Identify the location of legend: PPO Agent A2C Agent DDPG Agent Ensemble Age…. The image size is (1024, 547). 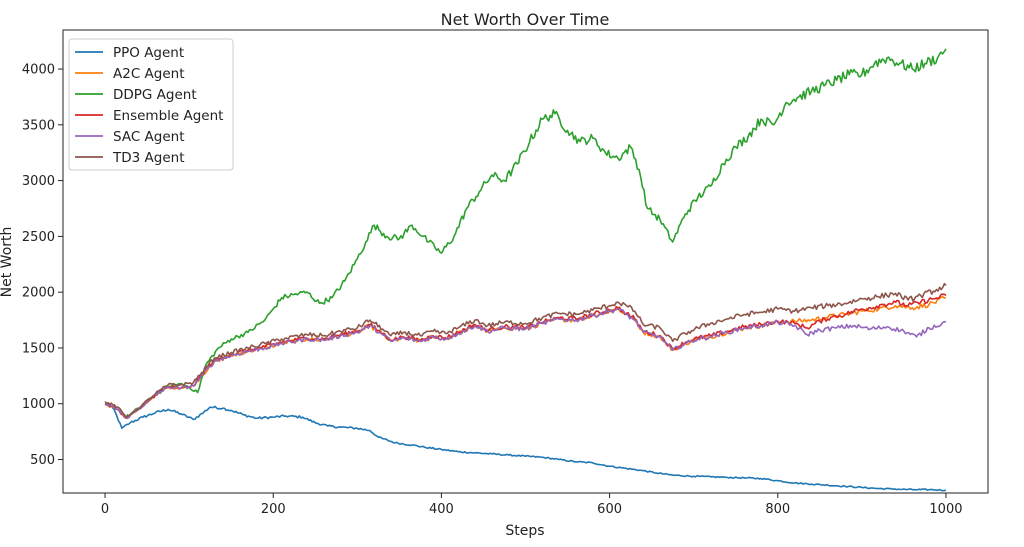
(151, 104).